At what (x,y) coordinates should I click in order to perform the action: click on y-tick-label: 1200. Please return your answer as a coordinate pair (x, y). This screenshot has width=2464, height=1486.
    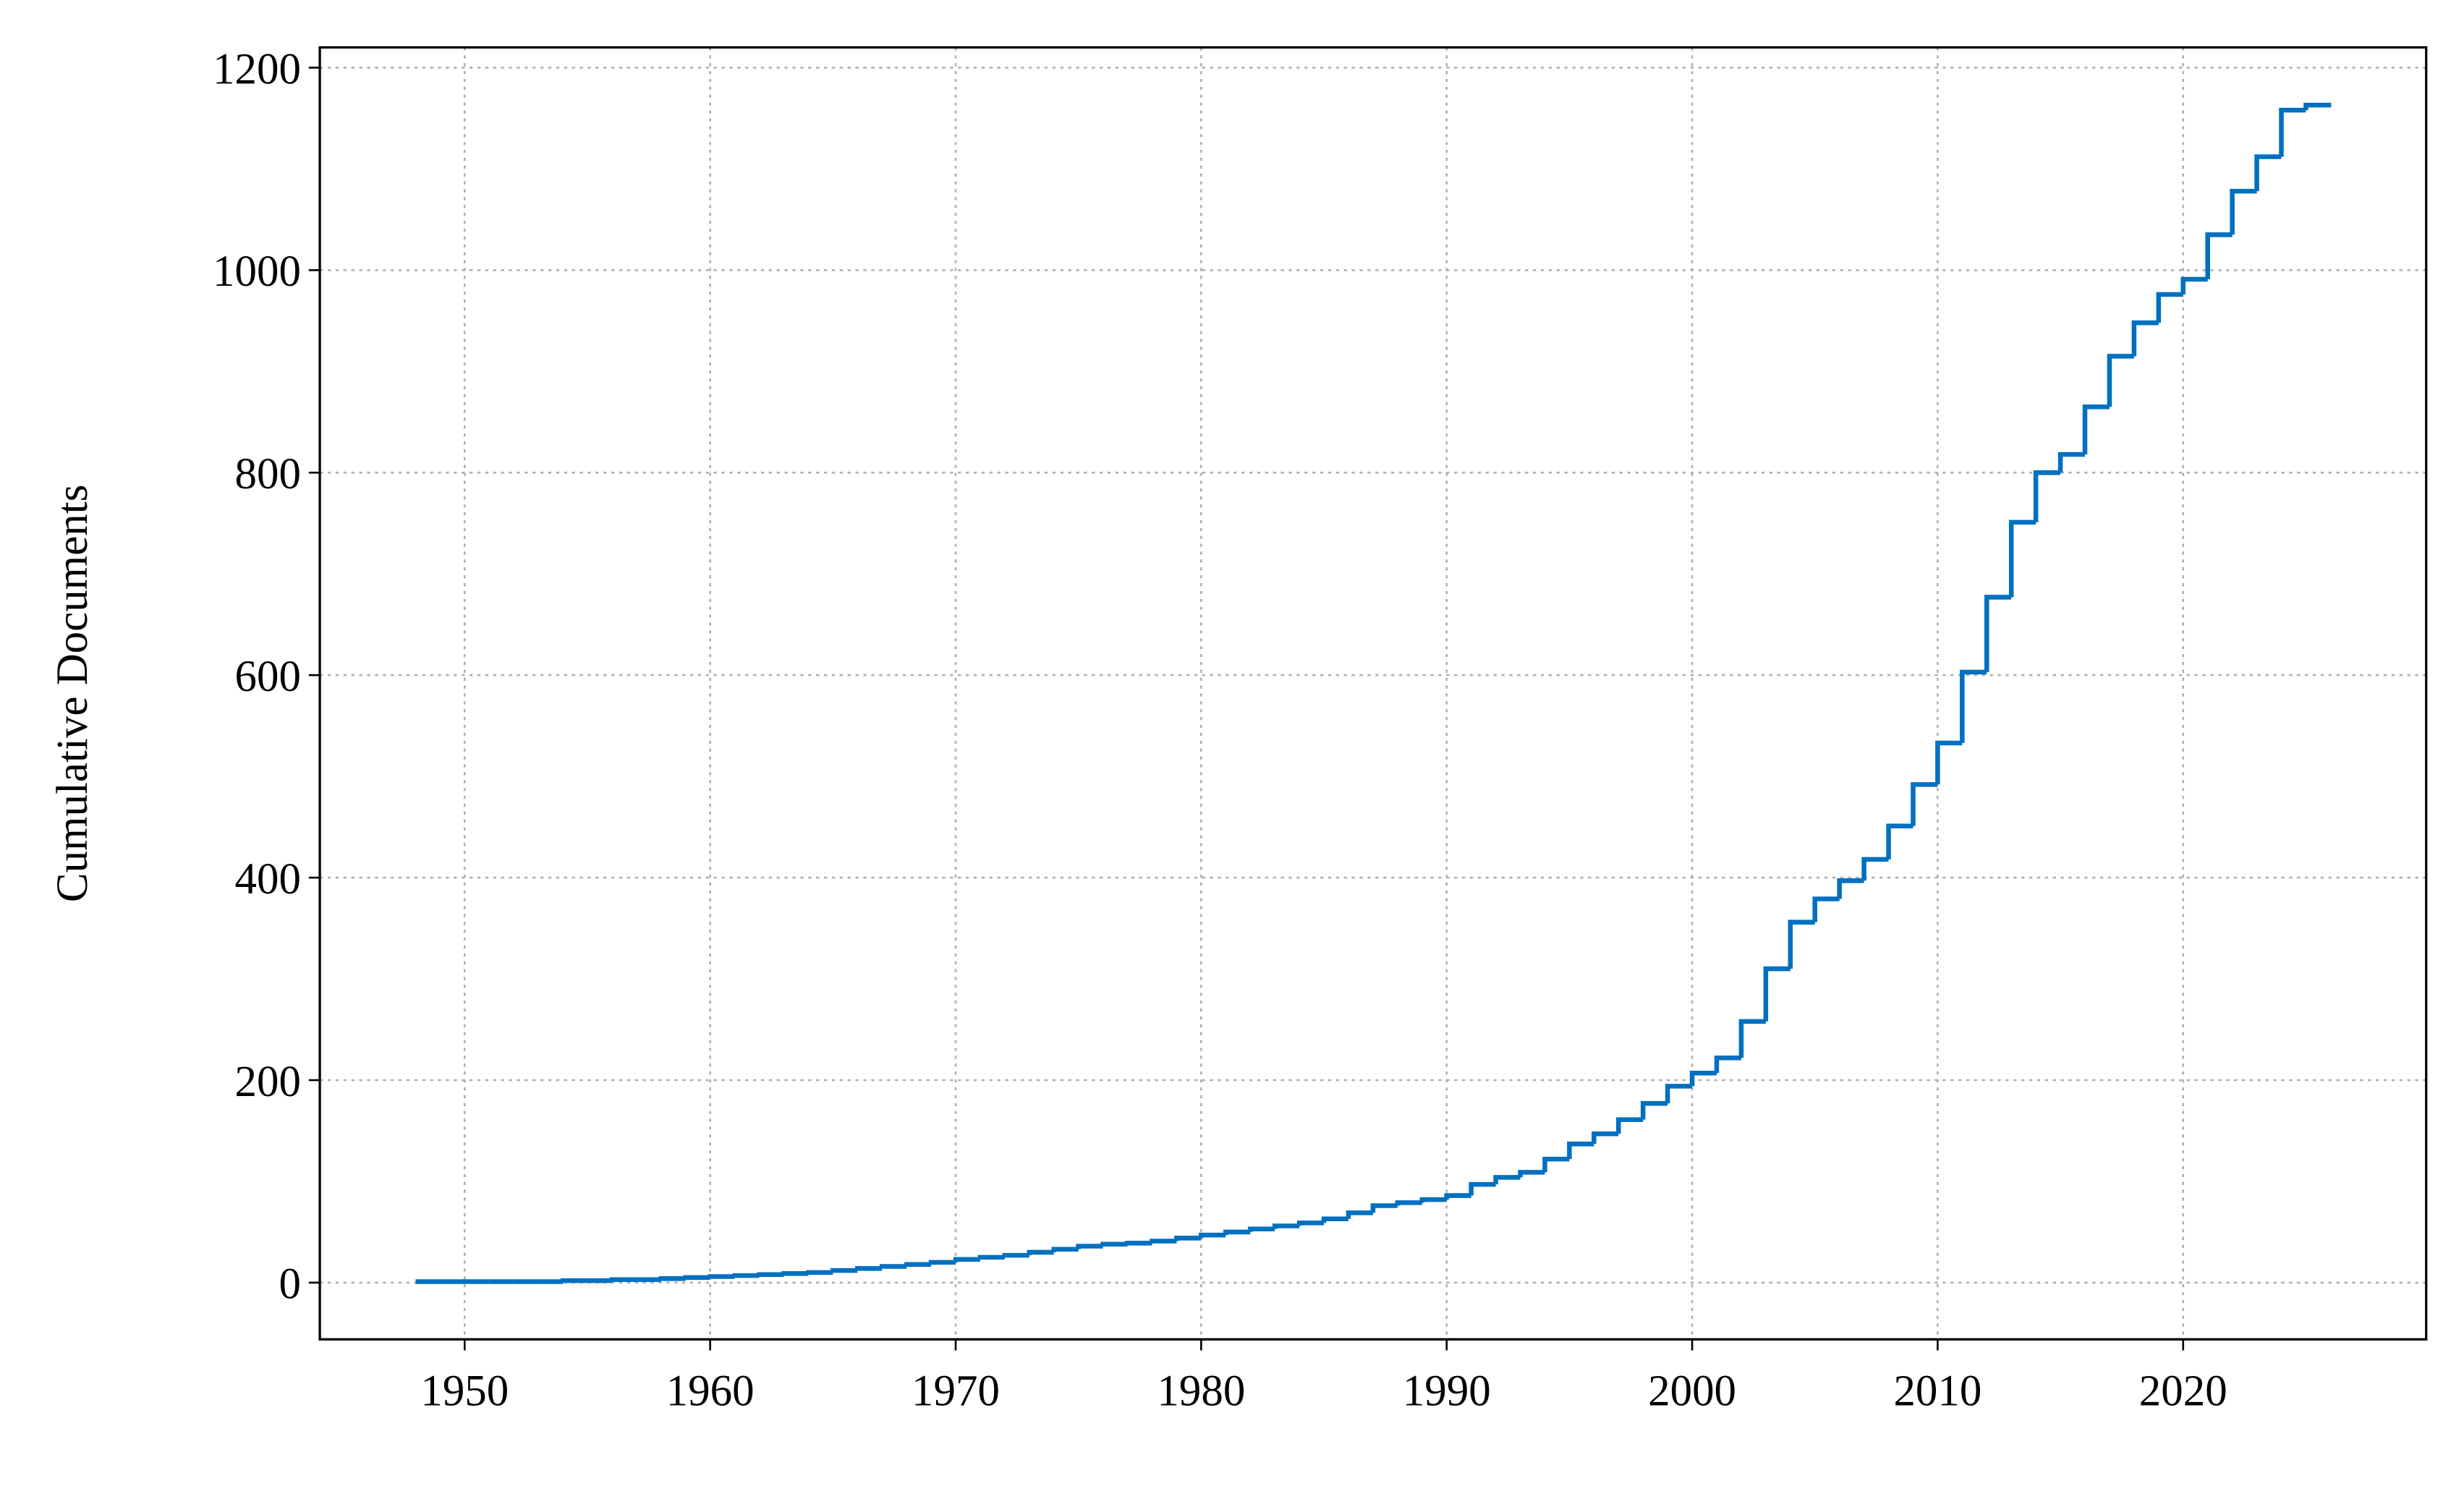
    Looking at the image, I should click on (257, 69).